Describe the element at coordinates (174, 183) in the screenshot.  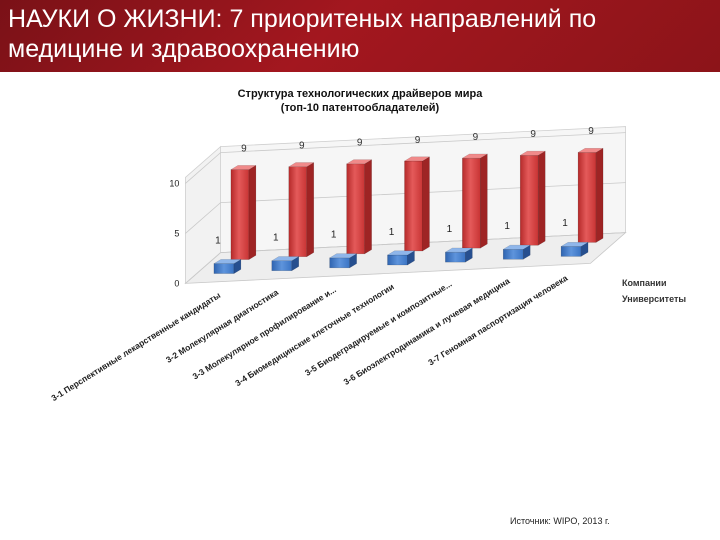
I see `y-tick-label: 10` at that location.